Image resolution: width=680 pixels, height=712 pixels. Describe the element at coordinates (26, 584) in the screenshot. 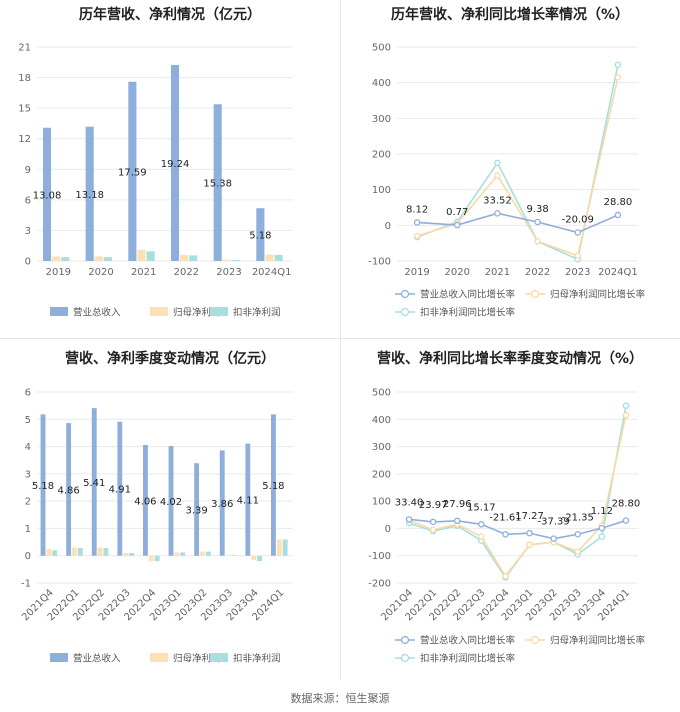

I see `y-tick-label: -1` at that location.